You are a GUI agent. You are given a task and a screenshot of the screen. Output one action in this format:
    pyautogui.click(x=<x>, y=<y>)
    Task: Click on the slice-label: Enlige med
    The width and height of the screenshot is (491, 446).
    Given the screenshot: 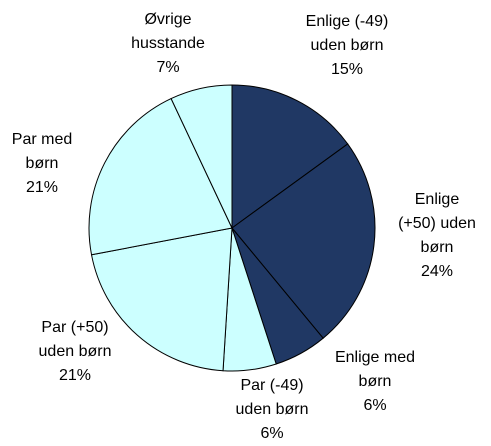 What is the action you would take?
    pyautogui.click(x=375, y=357)
    